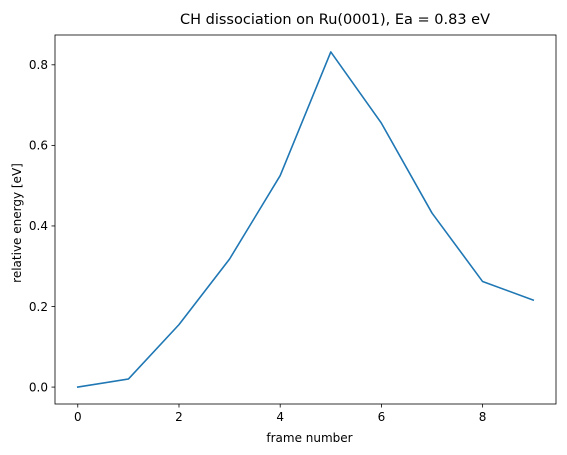 Image resolution: width=567 pixels, height=455 pixels. I want to click on x-tick-label: 2, so click(179, 417).